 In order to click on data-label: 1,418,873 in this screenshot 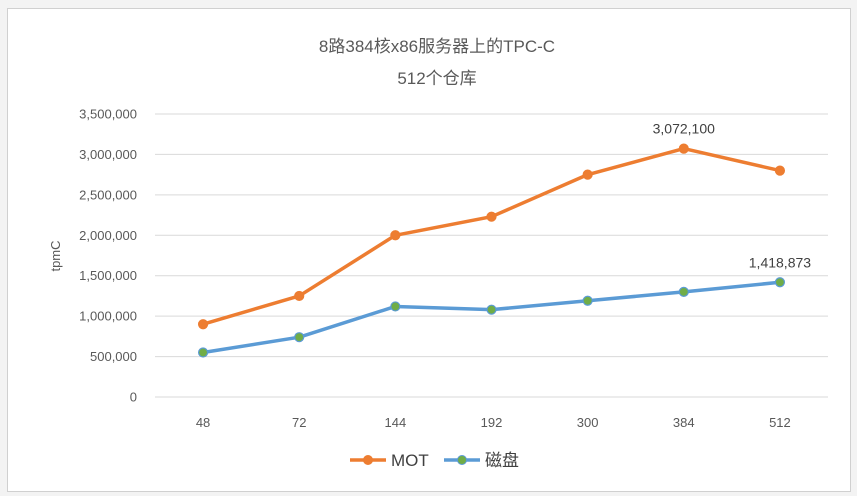, I will do `click(780, 262)`.